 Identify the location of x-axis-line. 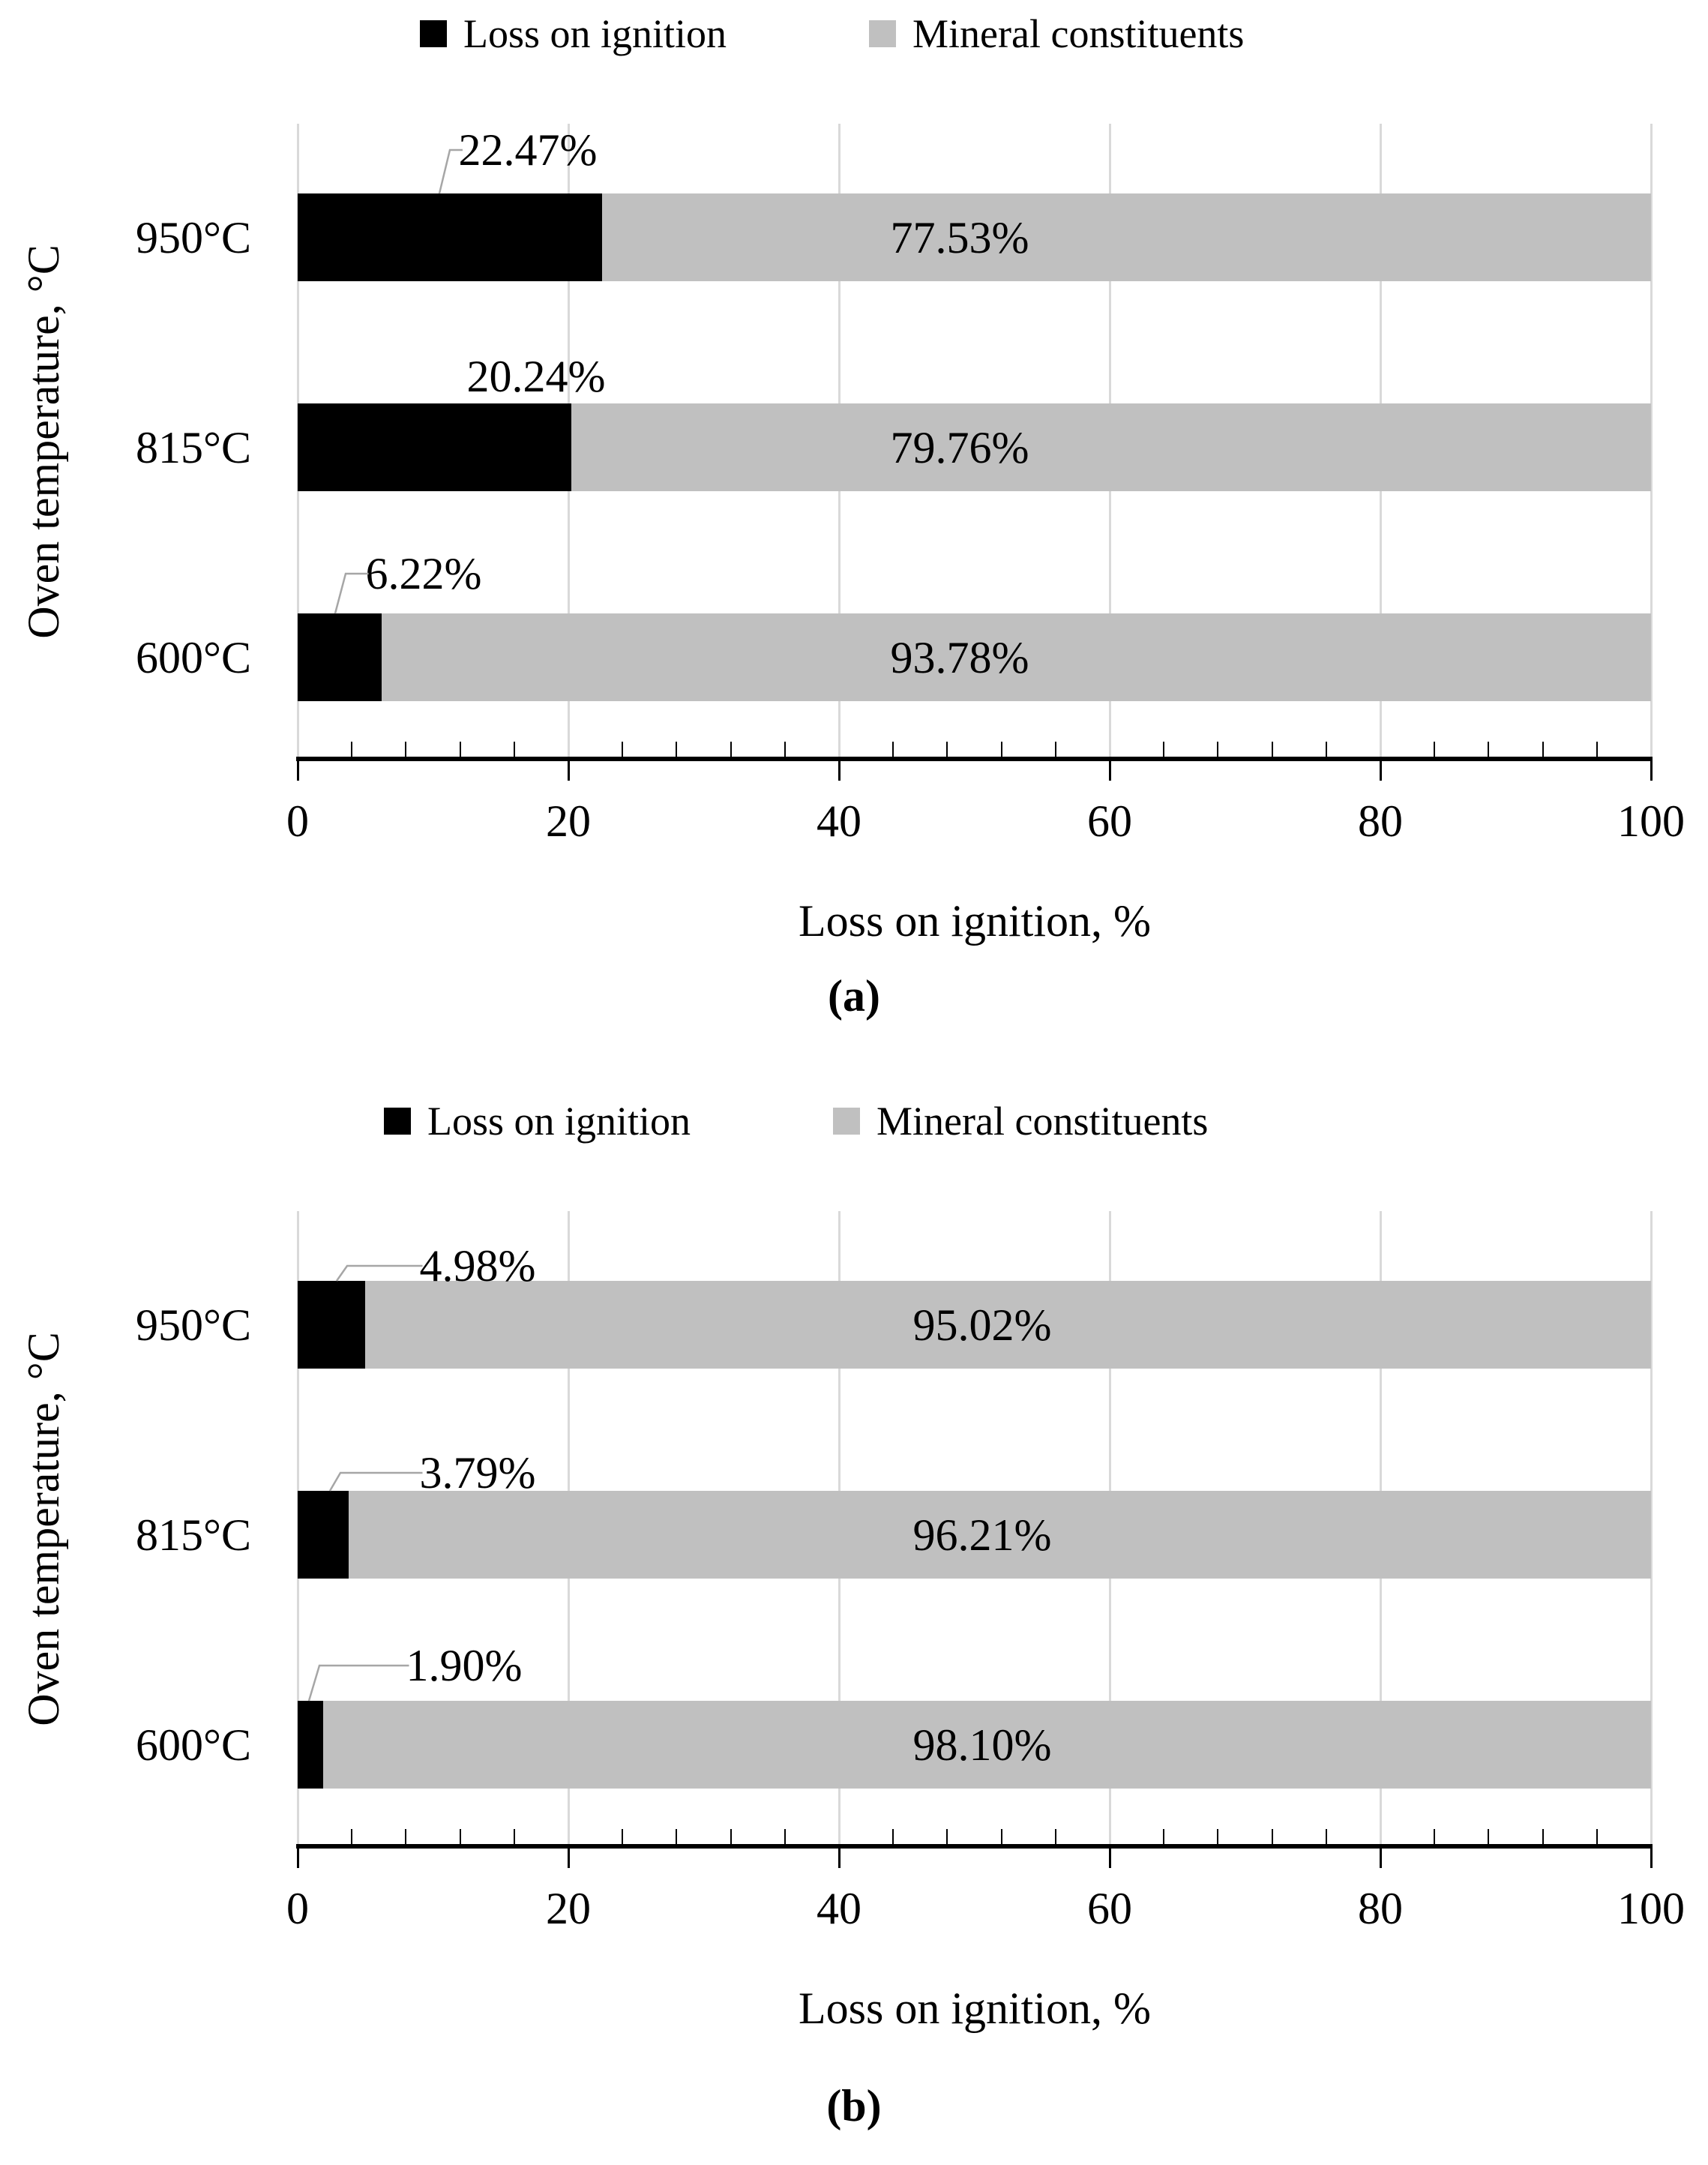
(975, 759).